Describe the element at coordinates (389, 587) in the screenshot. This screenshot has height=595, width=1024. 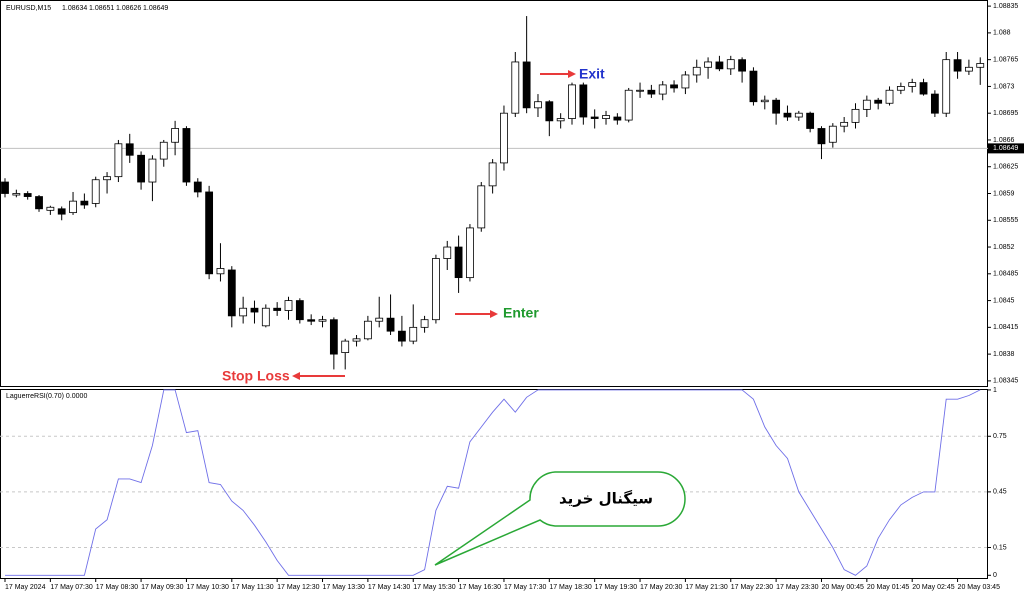
I see `x-tick-label: 17 May 14:30` at that location.